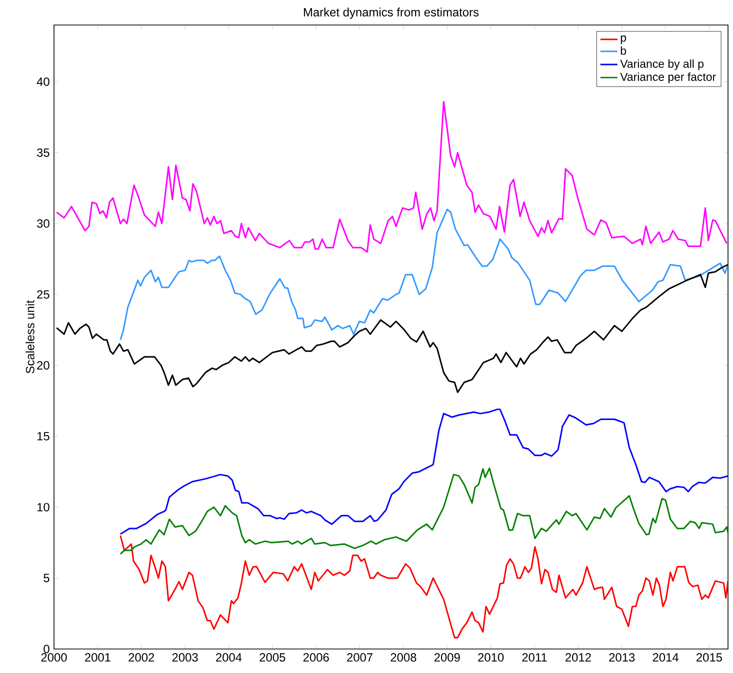 This screenshot has height=673, width=733. Describe the element at coordinates (43, 436) in the screenshot. I see `y-tick-label: 15` at that location.